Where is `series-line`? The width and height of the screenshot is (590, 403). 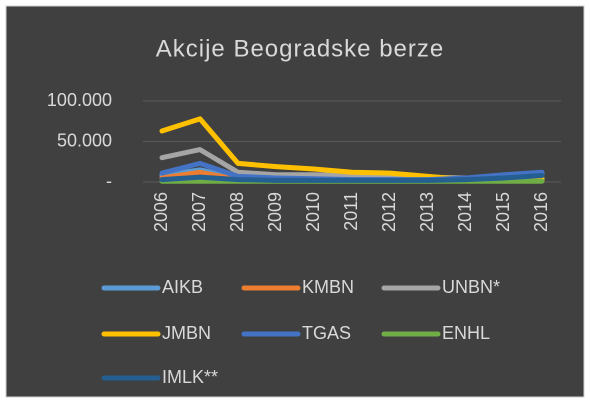 series-line is located at coordinates (352, 178).